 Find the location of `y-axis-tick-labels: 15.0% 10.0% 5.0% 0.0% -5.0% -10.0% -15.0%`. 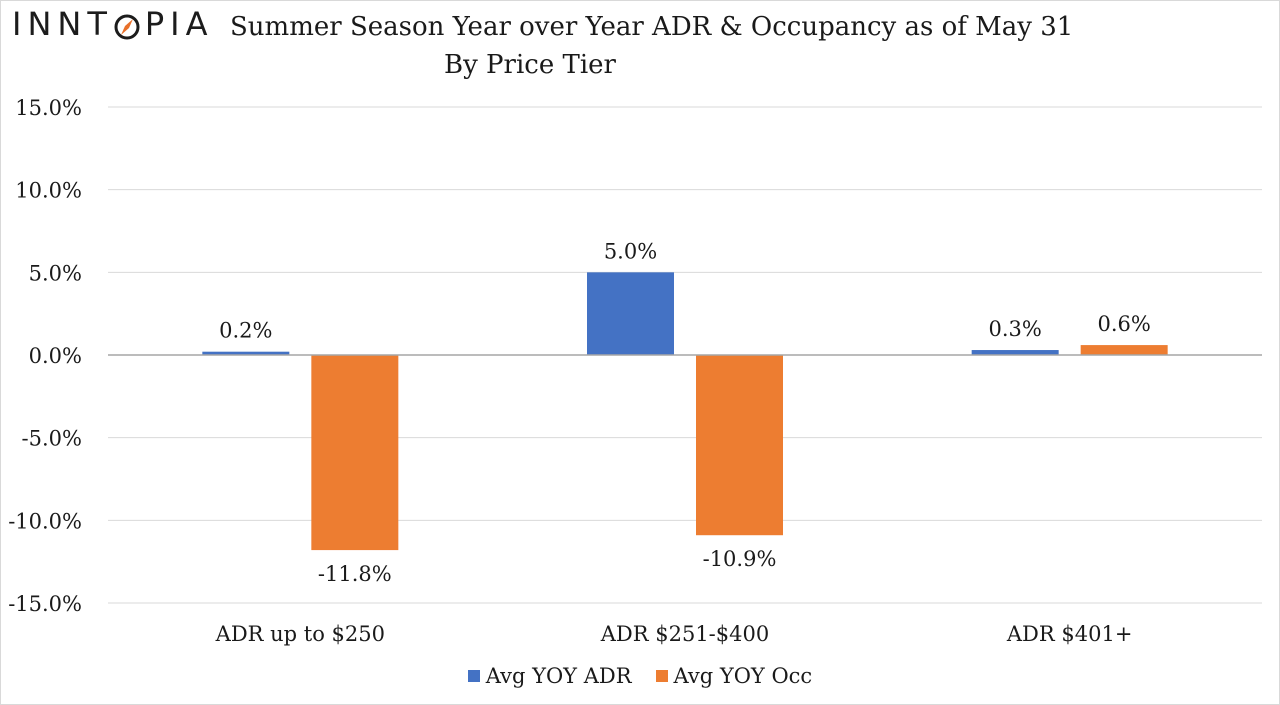

y-axis-tick-labels: 15.0% 10.0% 5.0% 0.0% -5.0% -10.0% -15.0% is located at coordinates (45, 356).